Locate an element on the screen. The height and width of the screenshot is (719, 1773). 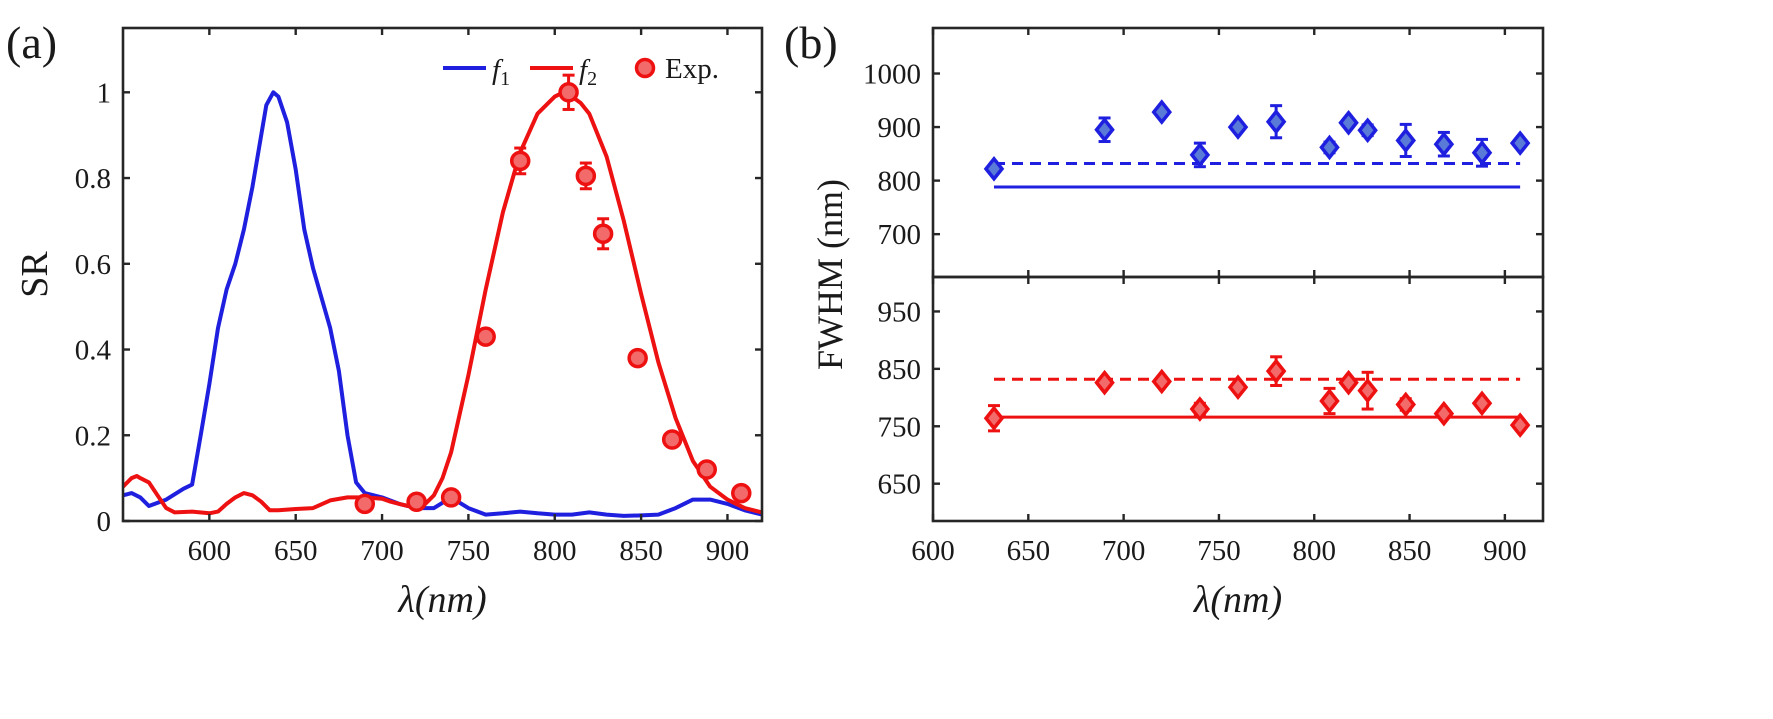
y-tick-label: 0 is located at coordinates (104, 522).